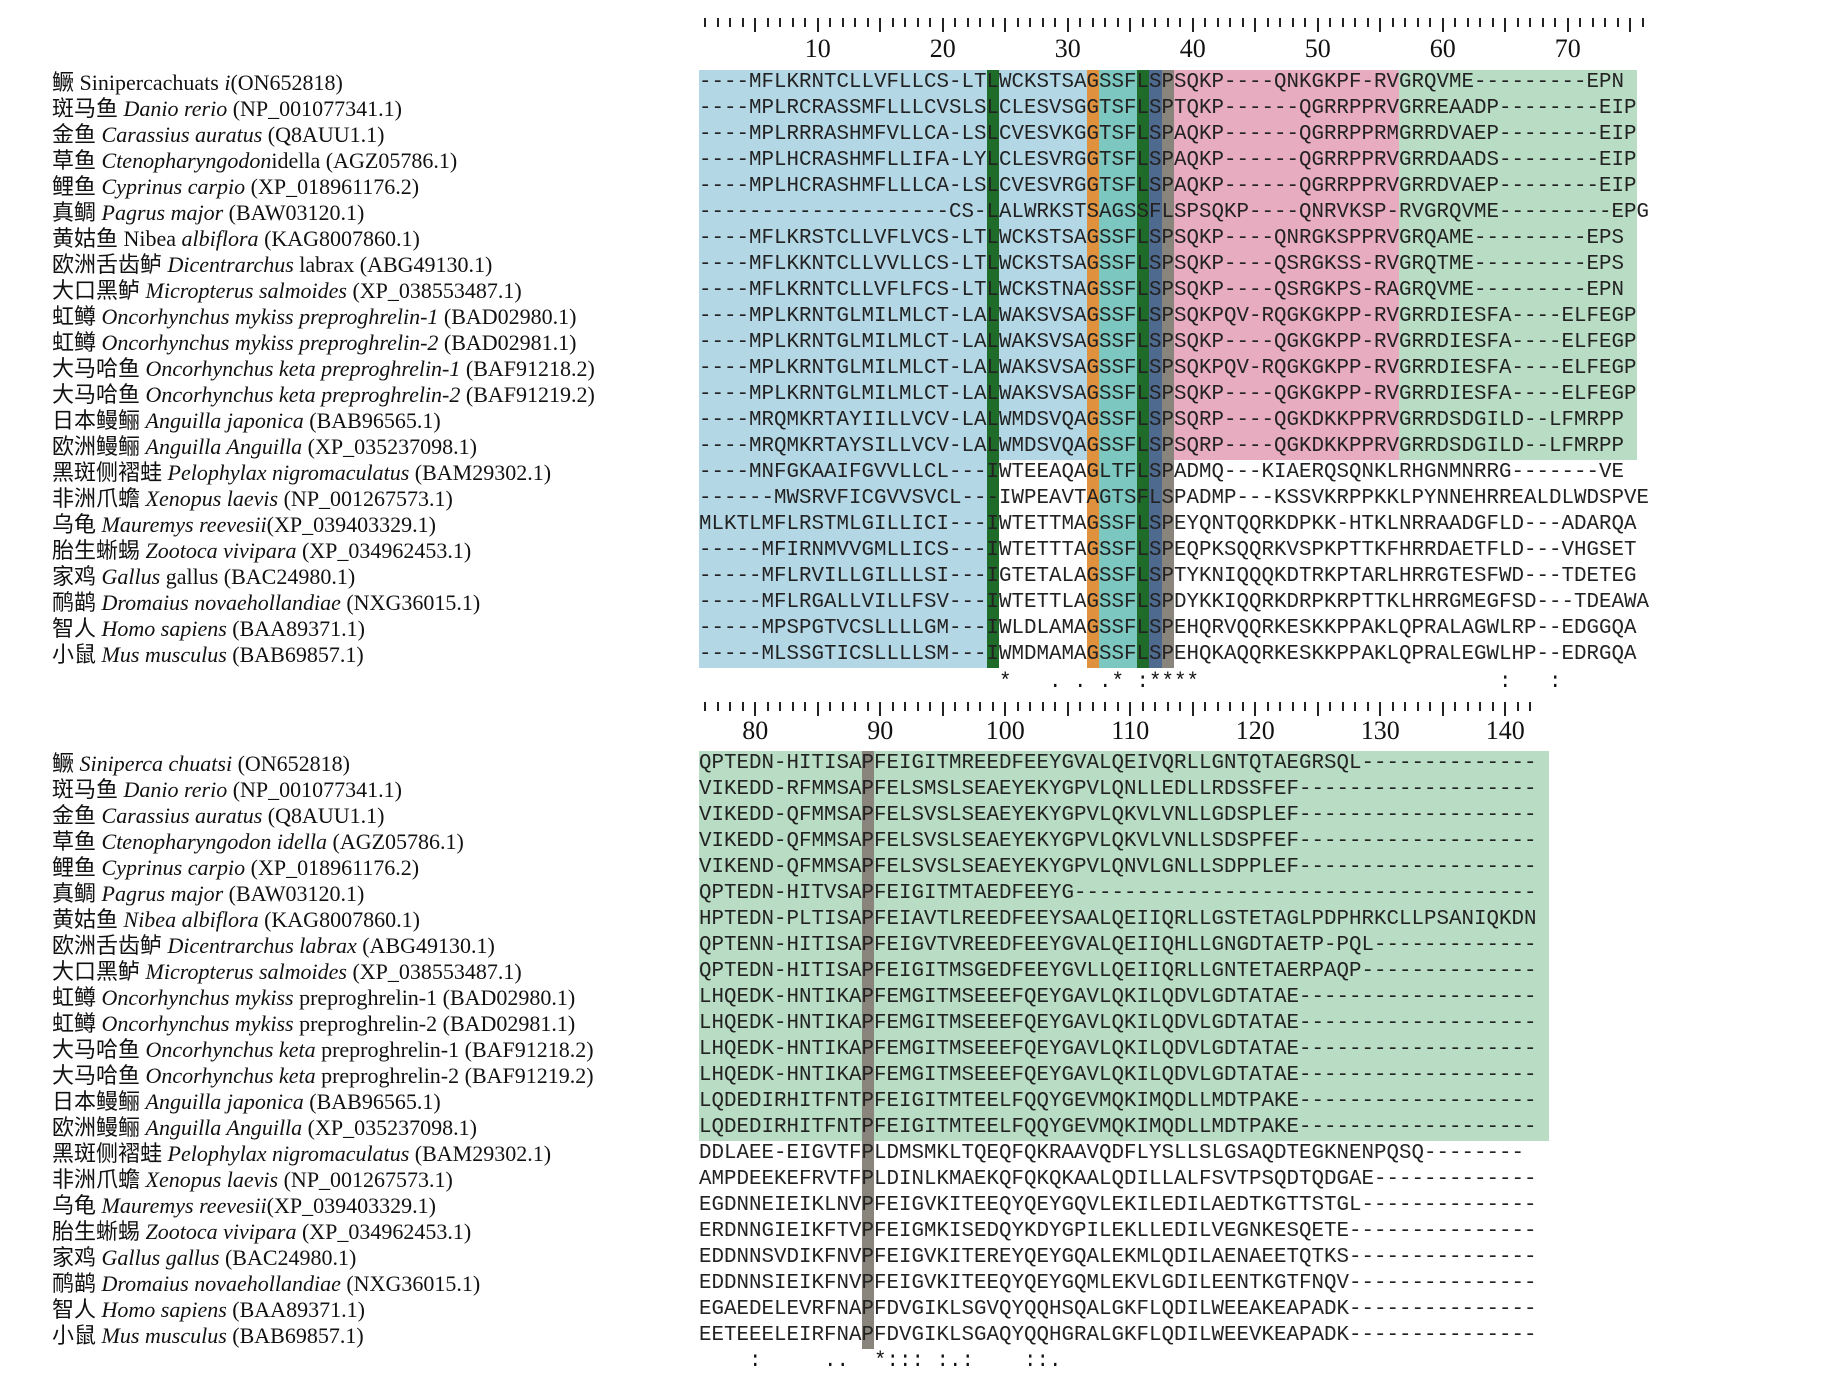 The image size is (1834, 1385). I want to click on species-scientific-name: Oncorhynchus mykiss, so click(197, 997).